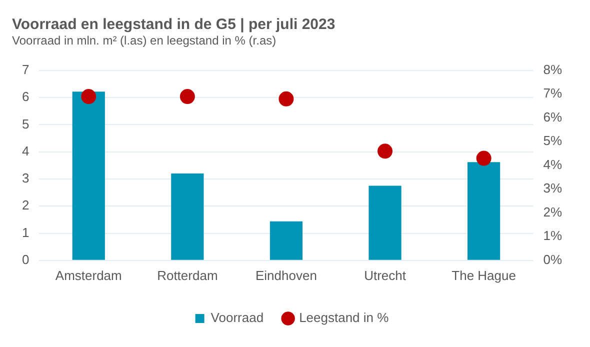 The width and height of the screenshot is (590, 347). I want to click on y-tick-label: 7, so click(26, 69).